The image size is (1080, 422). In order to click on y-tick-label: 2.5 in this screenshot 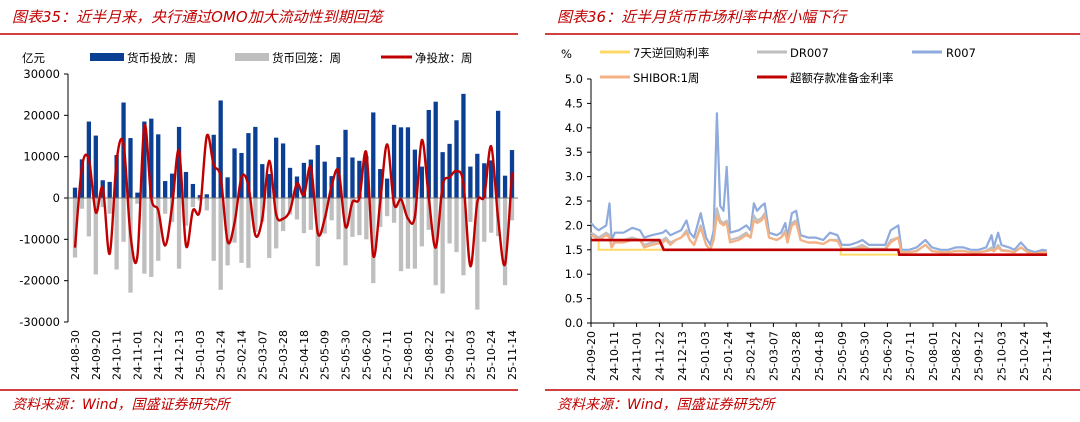, I will do `click(574, 201)`.